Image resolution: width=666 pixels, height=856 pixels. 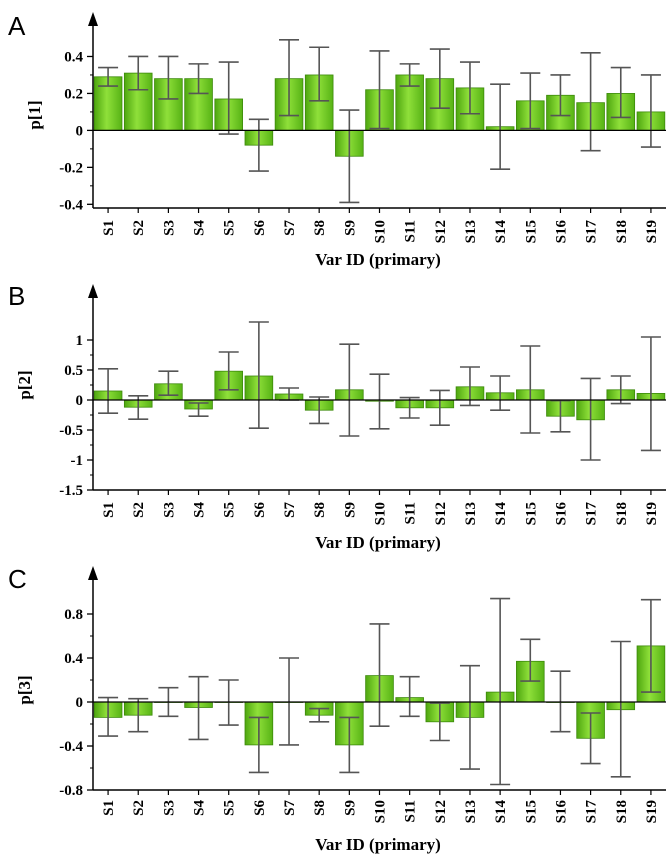 I want to click on y-axis-label-b: p[2], so click(x=24, y=384).